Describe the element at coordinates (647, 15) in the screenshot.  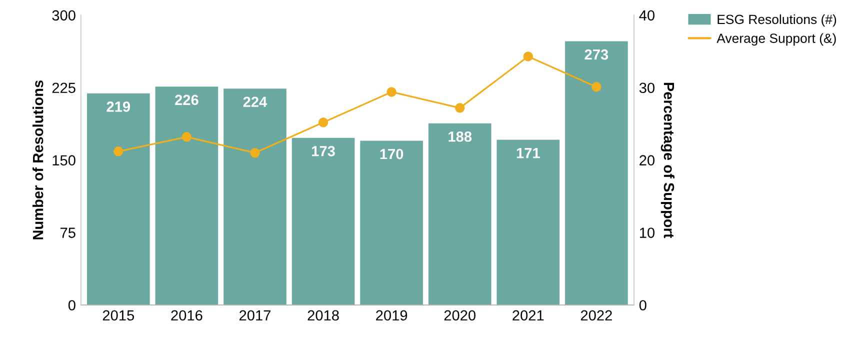
I see `y2-tick-label: 40` at that location.